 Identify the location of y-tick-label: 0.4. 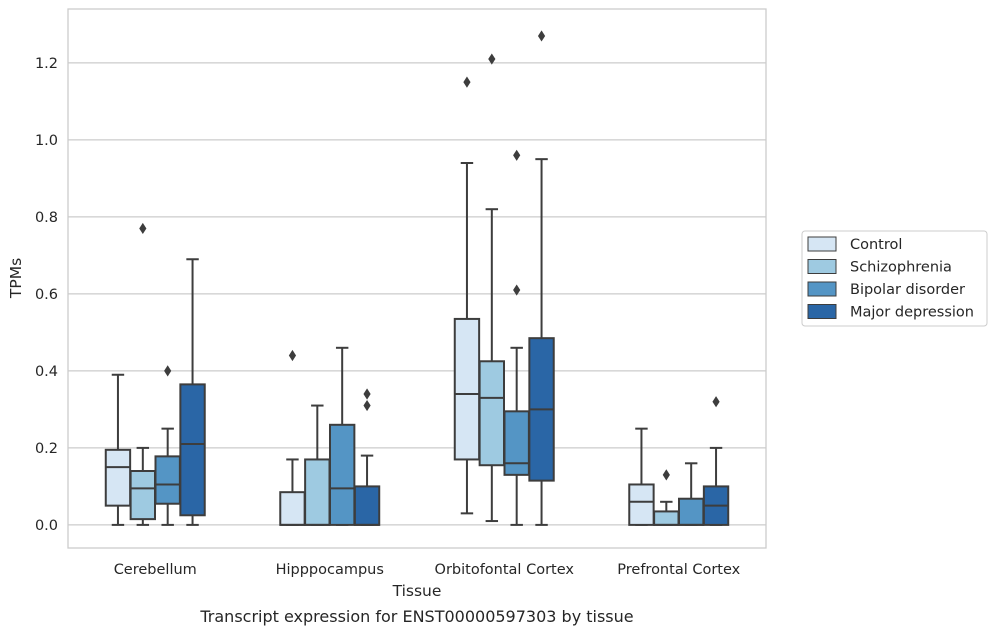
(46, 372).